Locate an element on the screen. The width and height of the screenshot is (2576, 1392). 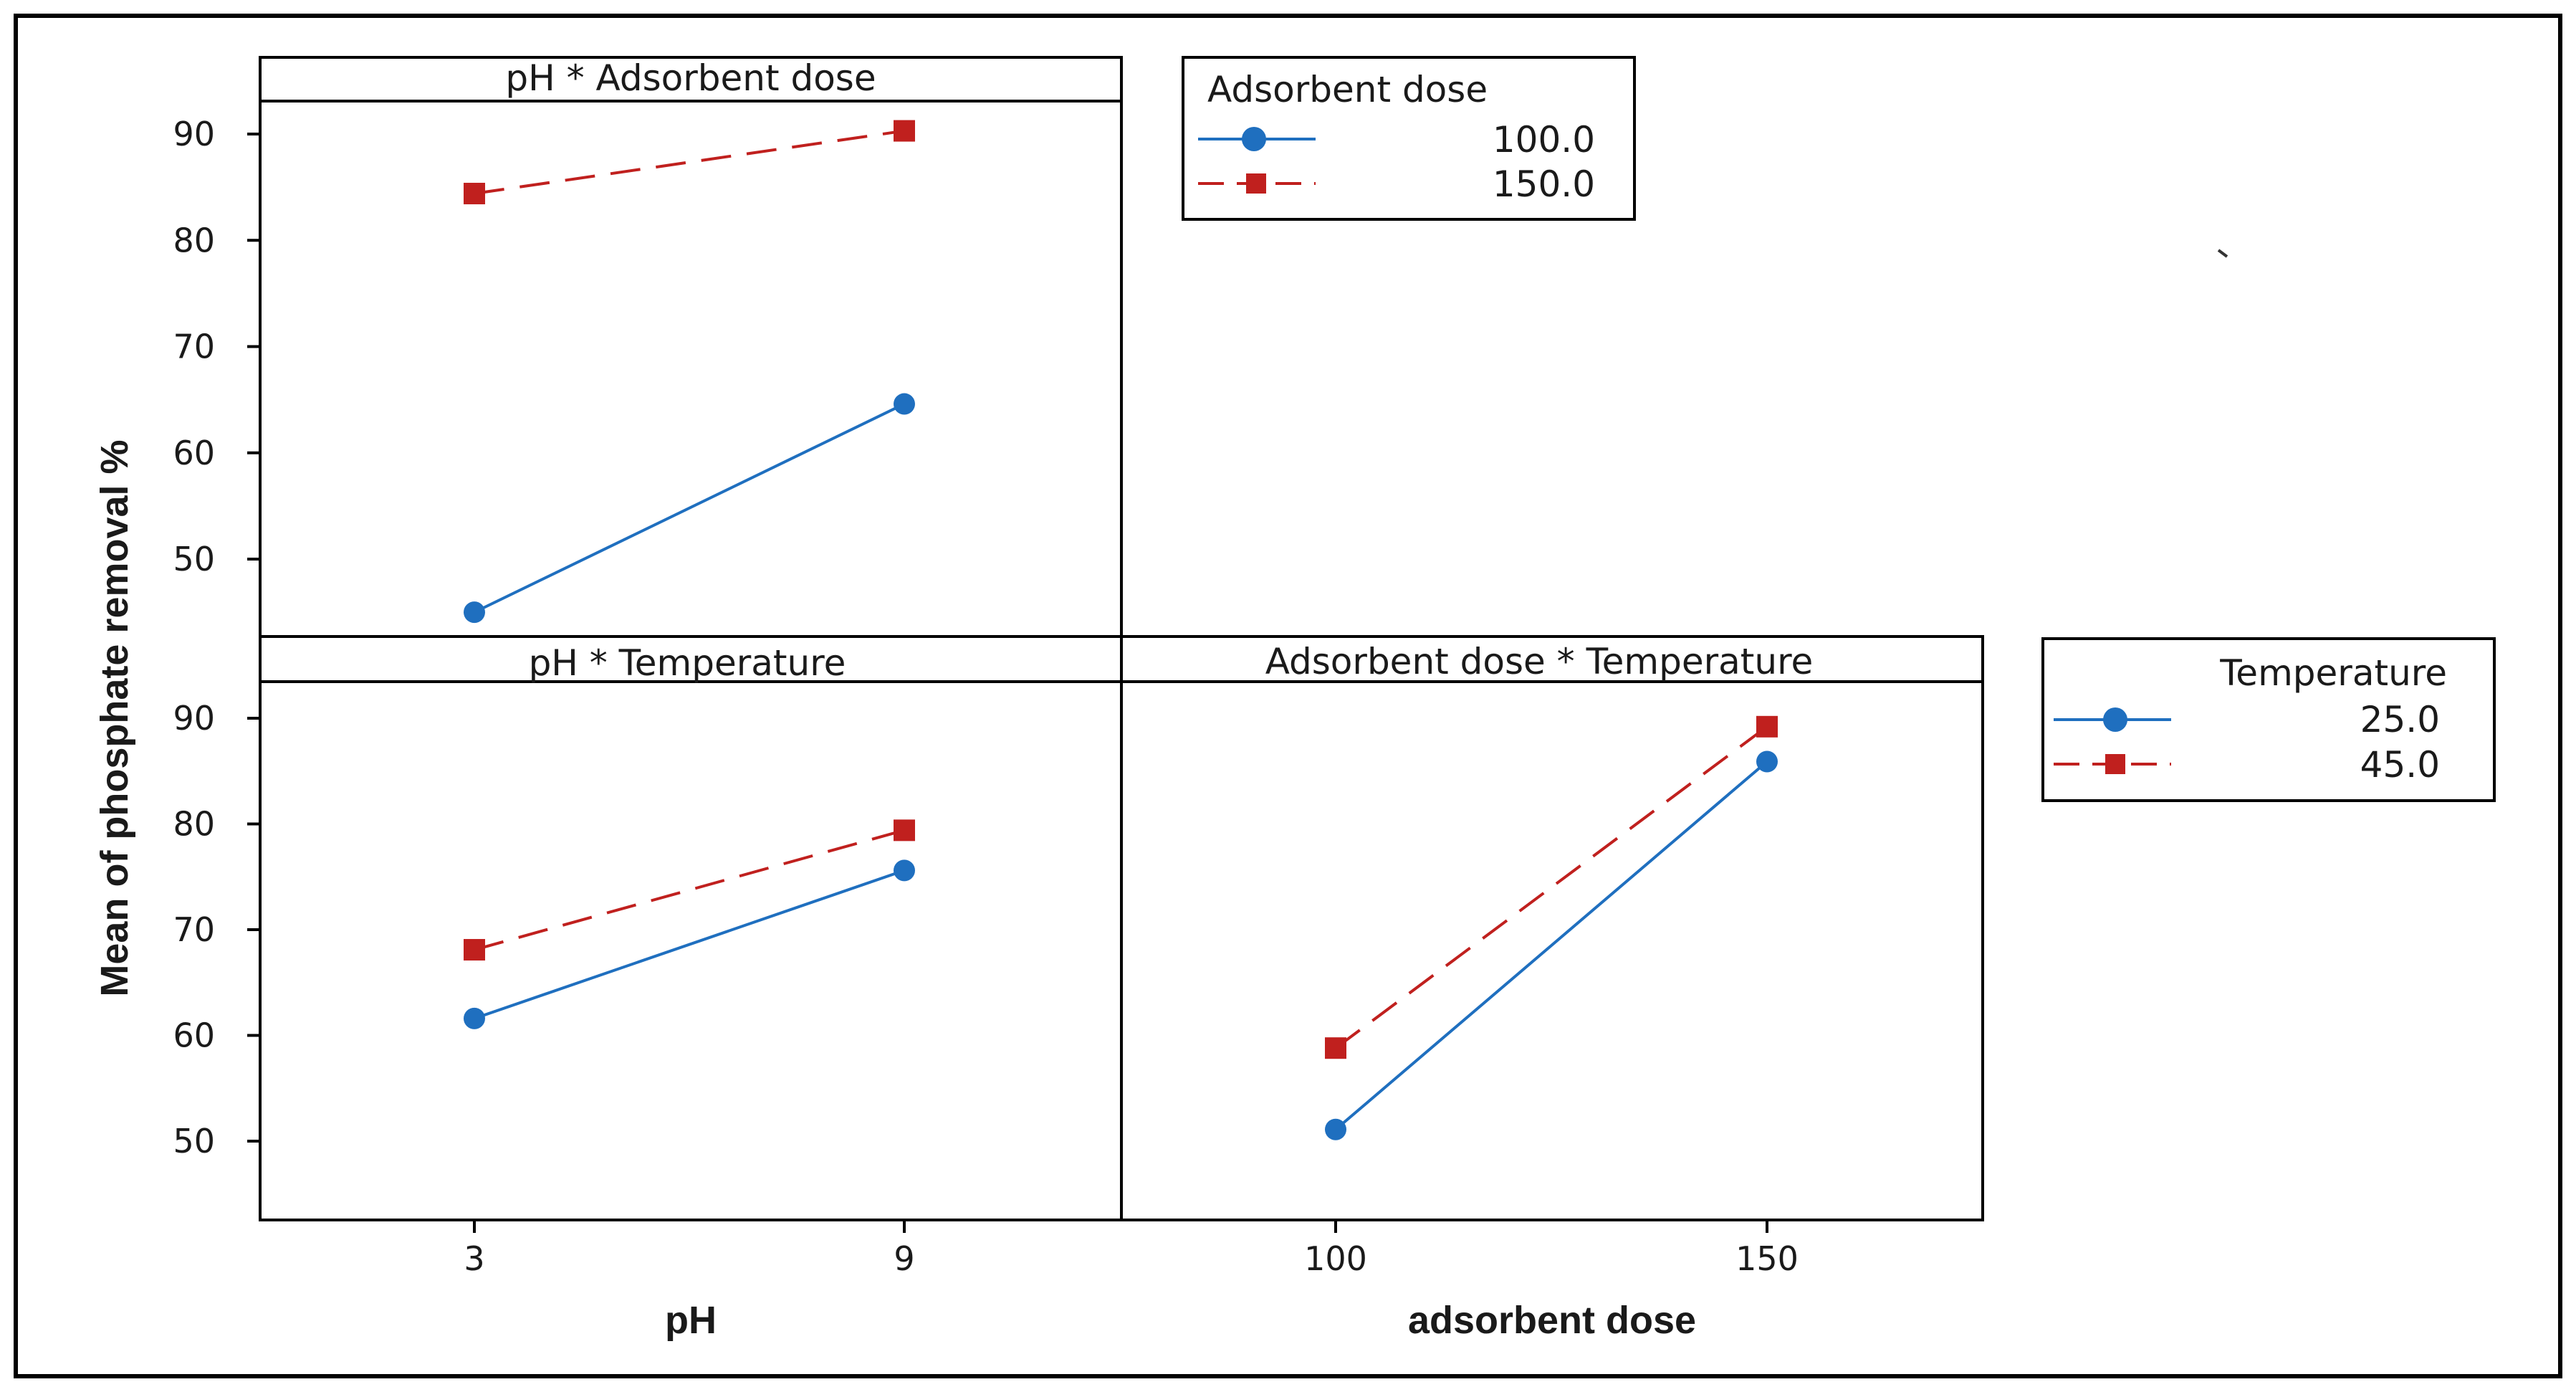
legend-entry-label: 25.0 is located at coordinates (2400, 719).